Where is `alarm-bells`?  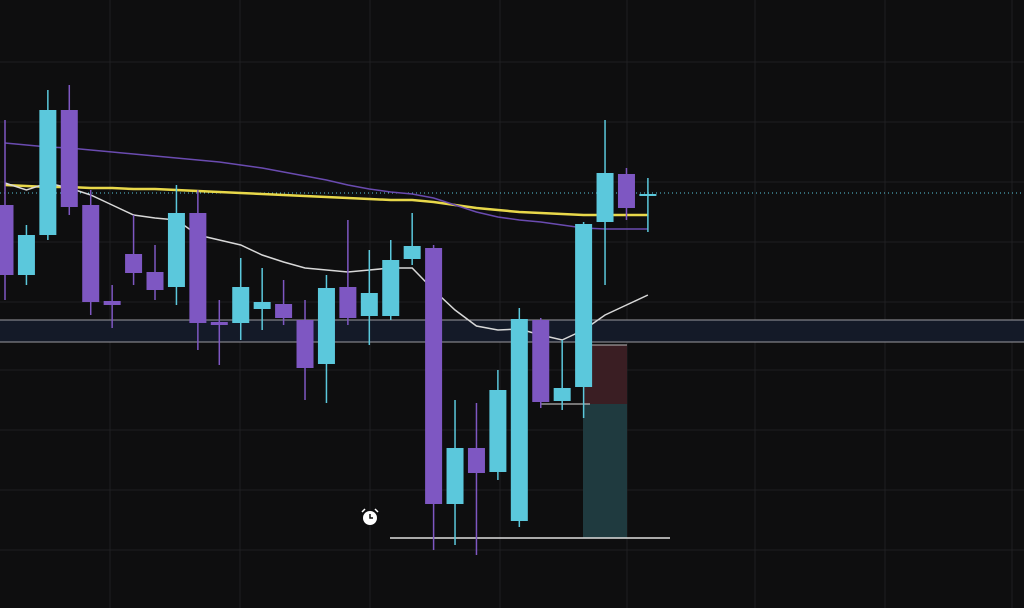
alarm-bells is located at coordinates (370, 510).